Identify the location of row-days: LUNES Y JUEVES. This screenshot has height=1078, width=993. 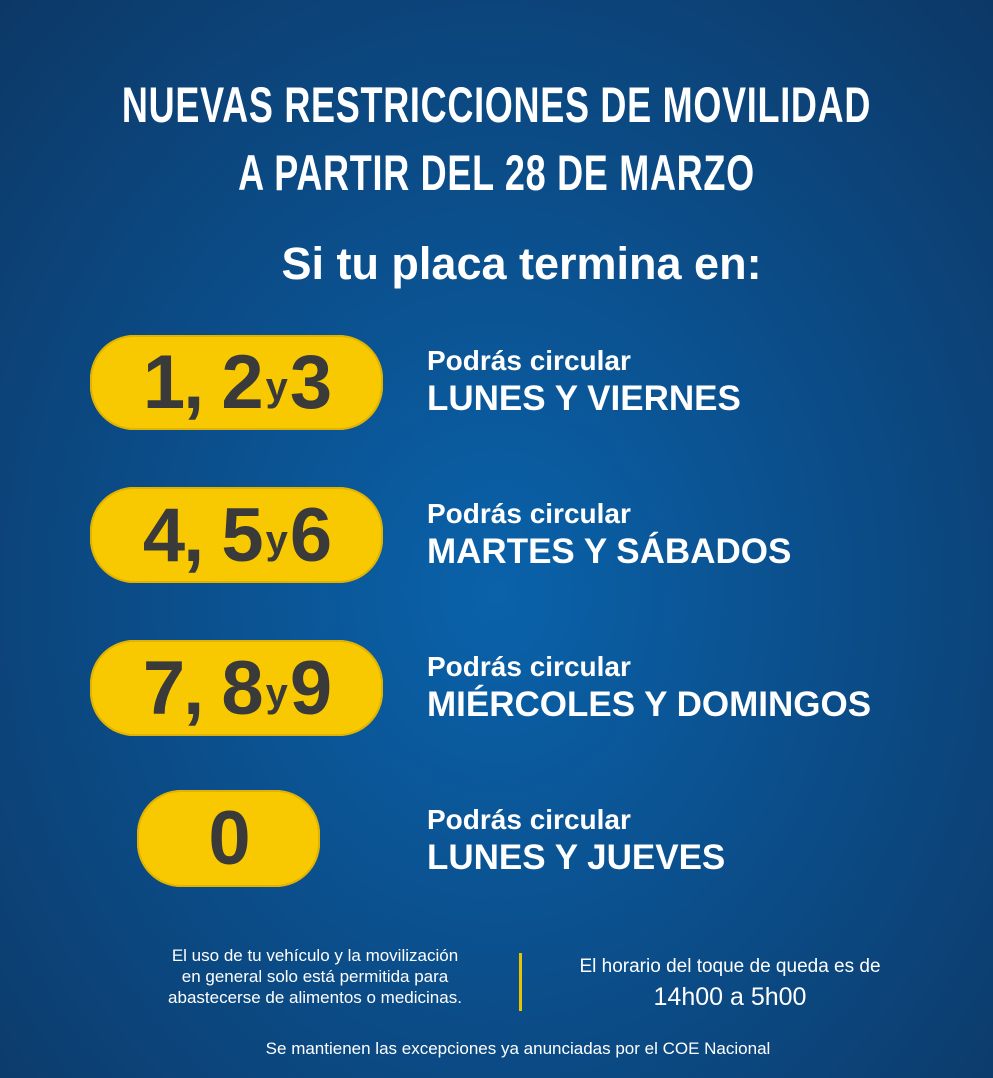
(576, 857).